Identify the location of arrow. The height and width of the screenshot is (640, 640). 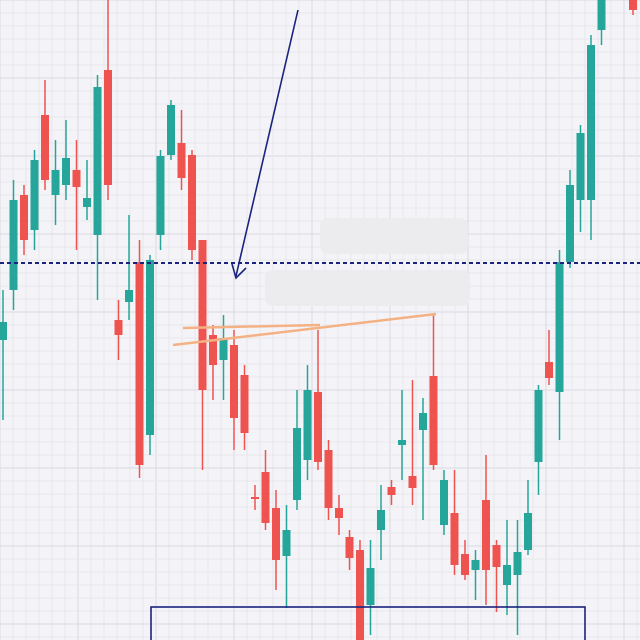
(267, 143).